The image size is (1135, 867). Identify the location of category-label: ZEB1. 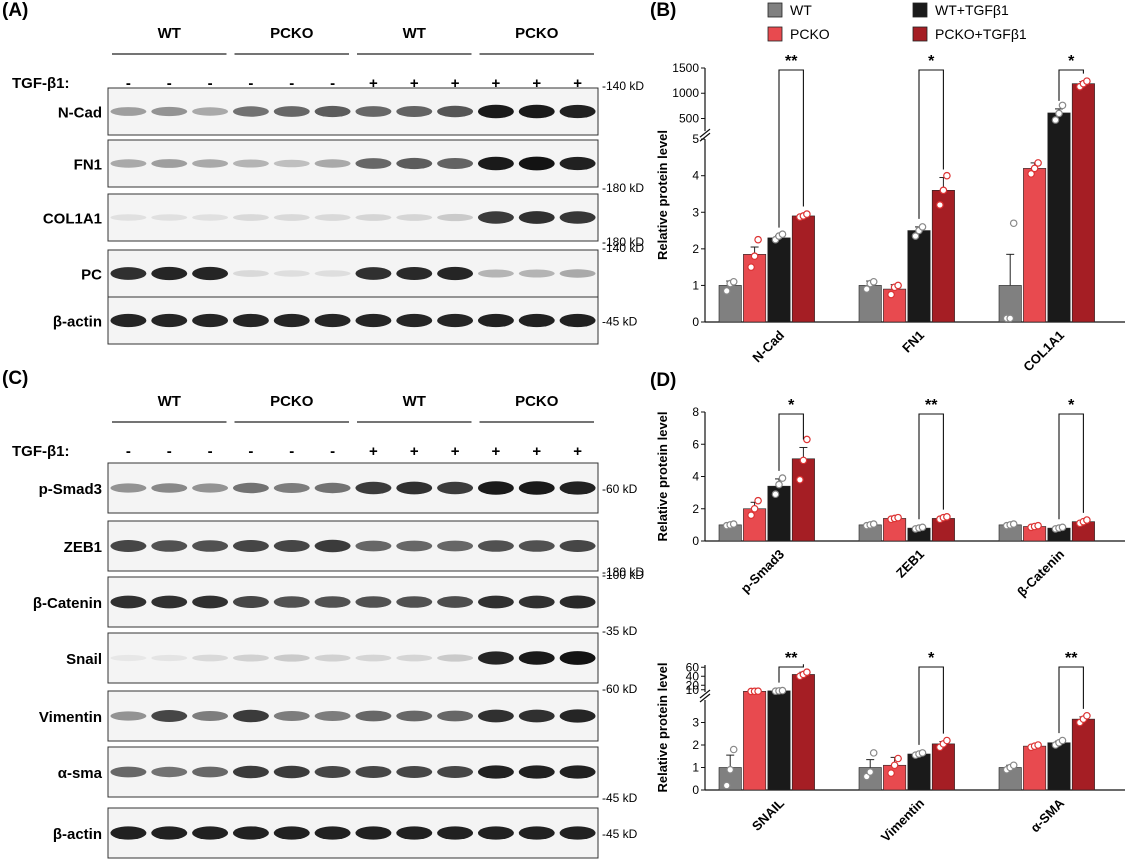
(910, 564).